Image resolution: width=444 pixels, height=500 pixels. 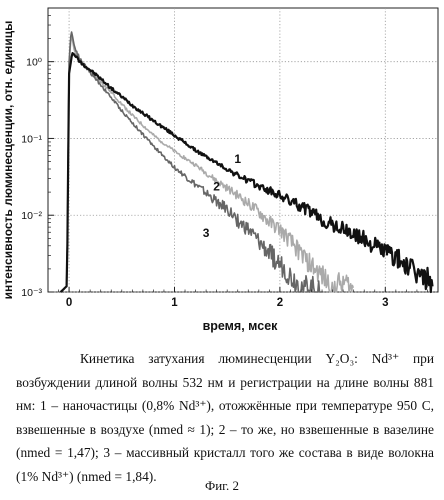 I want to click on x-axis-label: время, мсек, so click(x=241, y=326).